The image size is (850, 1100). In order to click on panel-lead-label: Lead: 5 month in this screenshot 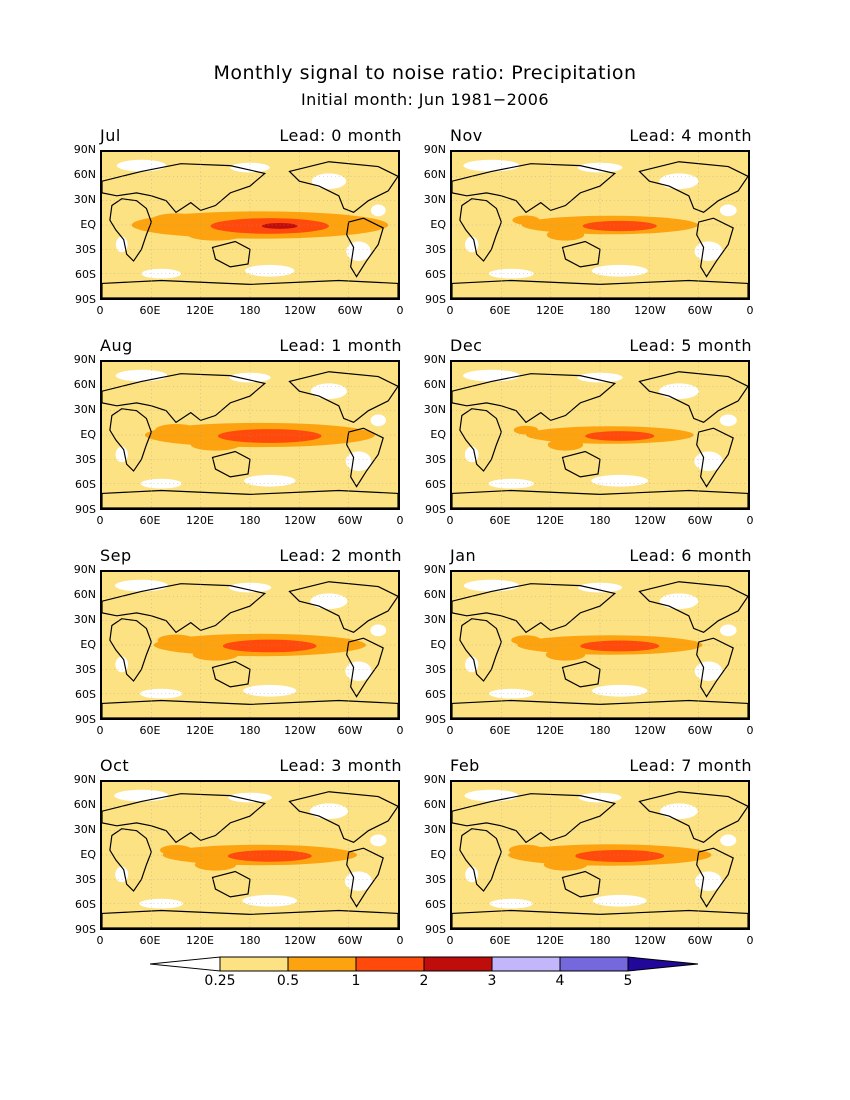, I will do `click(690, 345)`.